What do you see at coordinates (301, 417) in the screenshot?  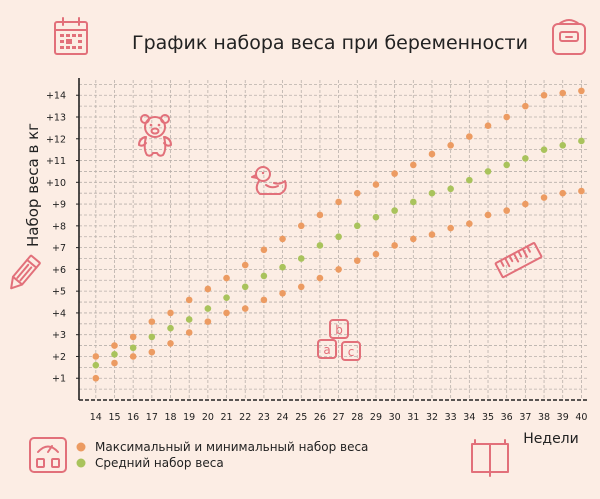 I see `x-tick-label: 25` at bounding box center [301, 417].